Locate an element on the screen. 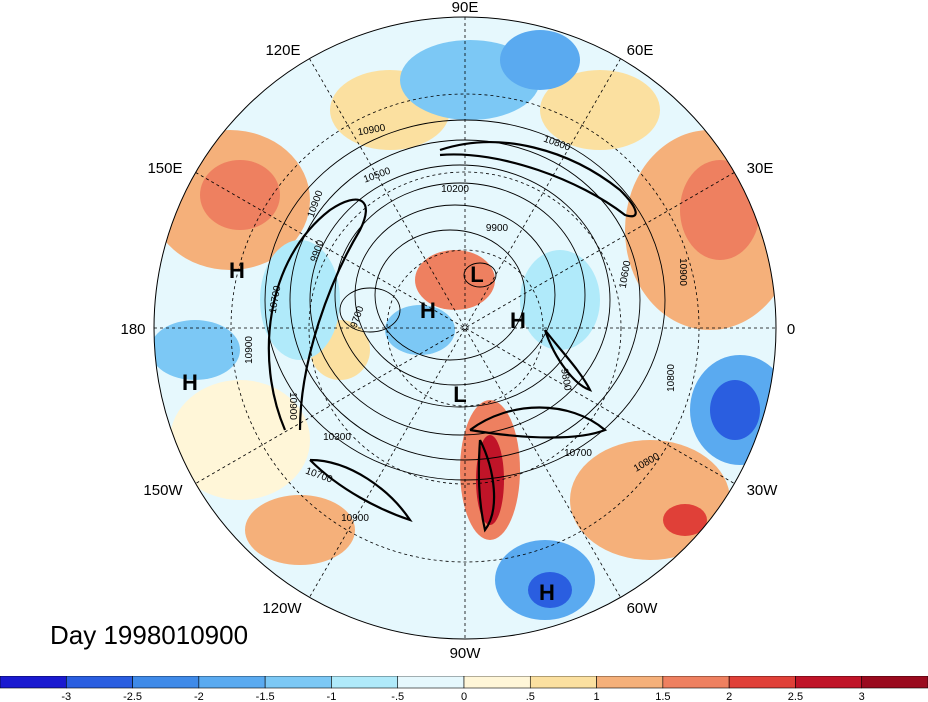 The width and height of the screenshot is (928, 702). colorbar-tick-label: -.5 is located at coordinates (397, 696).